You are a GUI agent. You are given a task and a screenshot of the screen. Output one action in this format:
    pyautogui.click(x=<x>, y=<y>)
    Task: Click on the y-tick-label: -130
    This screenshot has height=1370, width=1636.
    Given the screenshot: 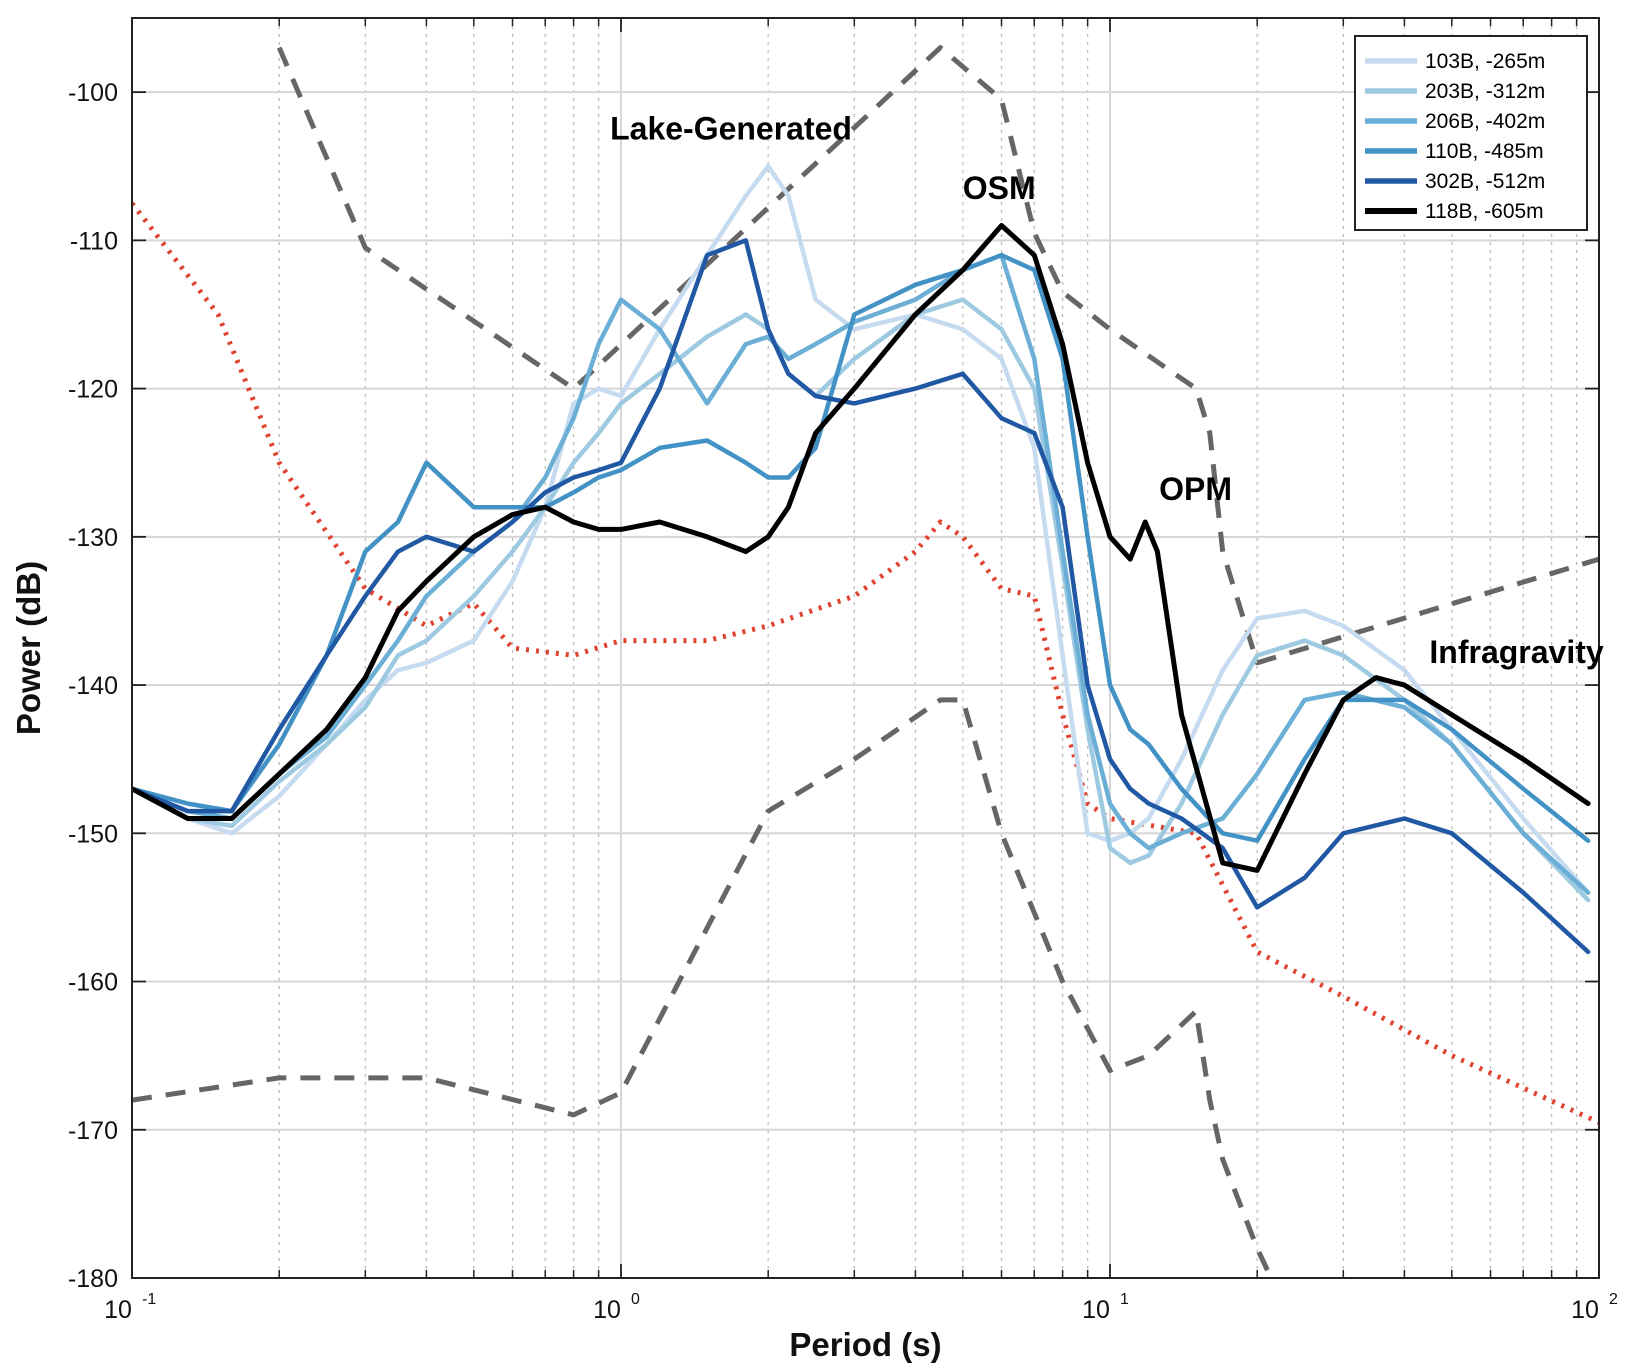 What is the action you would take?
    pyautogui.click(x=93, y=538)
    